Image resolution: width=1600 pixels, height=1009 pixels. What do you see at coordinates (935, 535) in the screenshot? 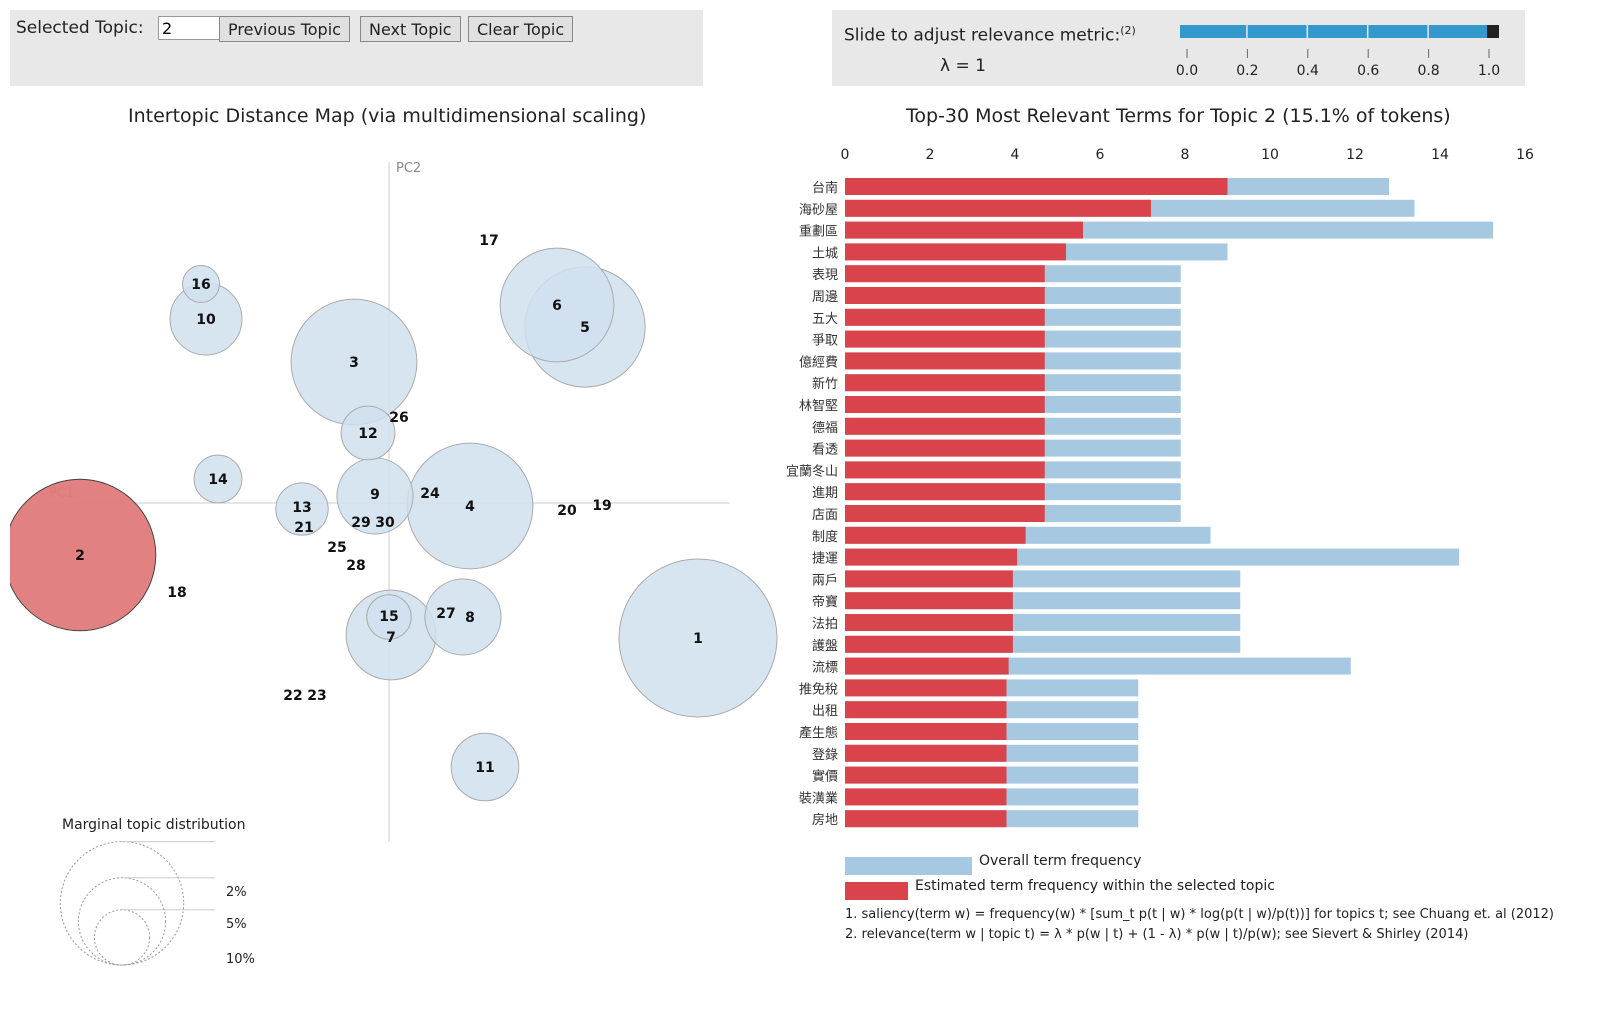
I see `bar-selected-制度` at bounding box center [935, 535].